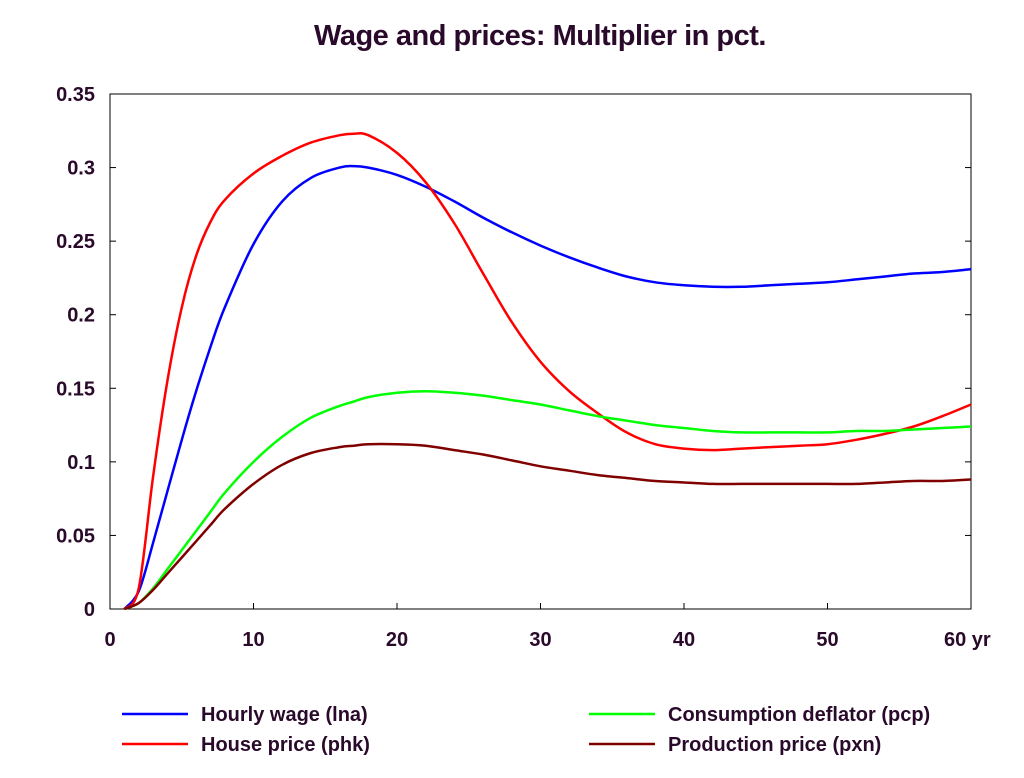 The width and height of the screenshot is (1024, 778). I want to click on y-tick-label: 0.2, so click(81, 316).